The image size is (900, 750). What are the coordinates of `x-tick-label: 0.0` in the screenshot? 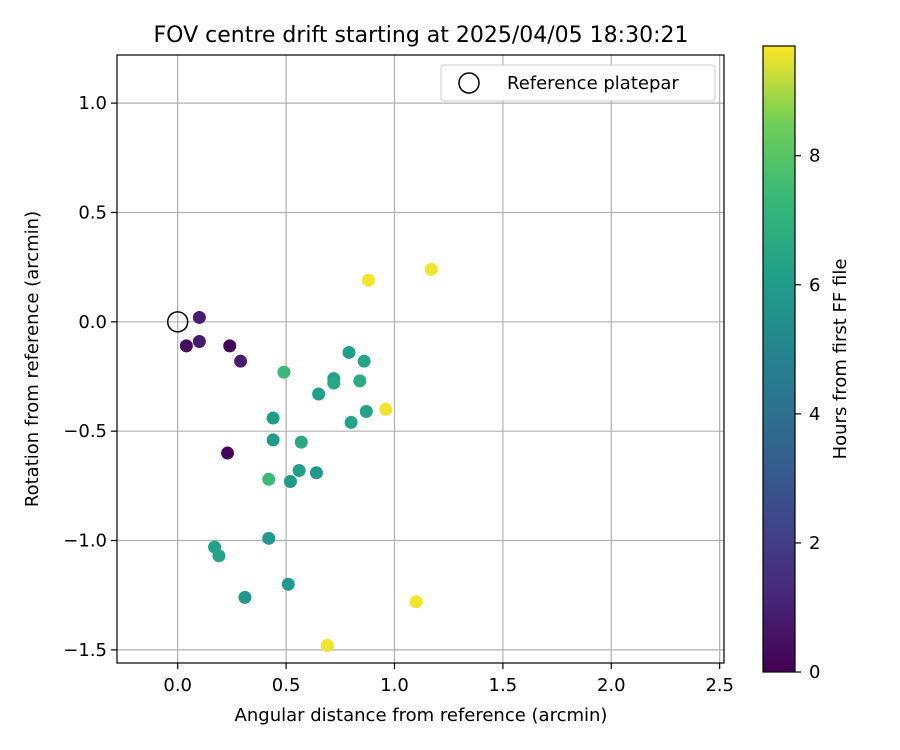 It's located at (177, 685).